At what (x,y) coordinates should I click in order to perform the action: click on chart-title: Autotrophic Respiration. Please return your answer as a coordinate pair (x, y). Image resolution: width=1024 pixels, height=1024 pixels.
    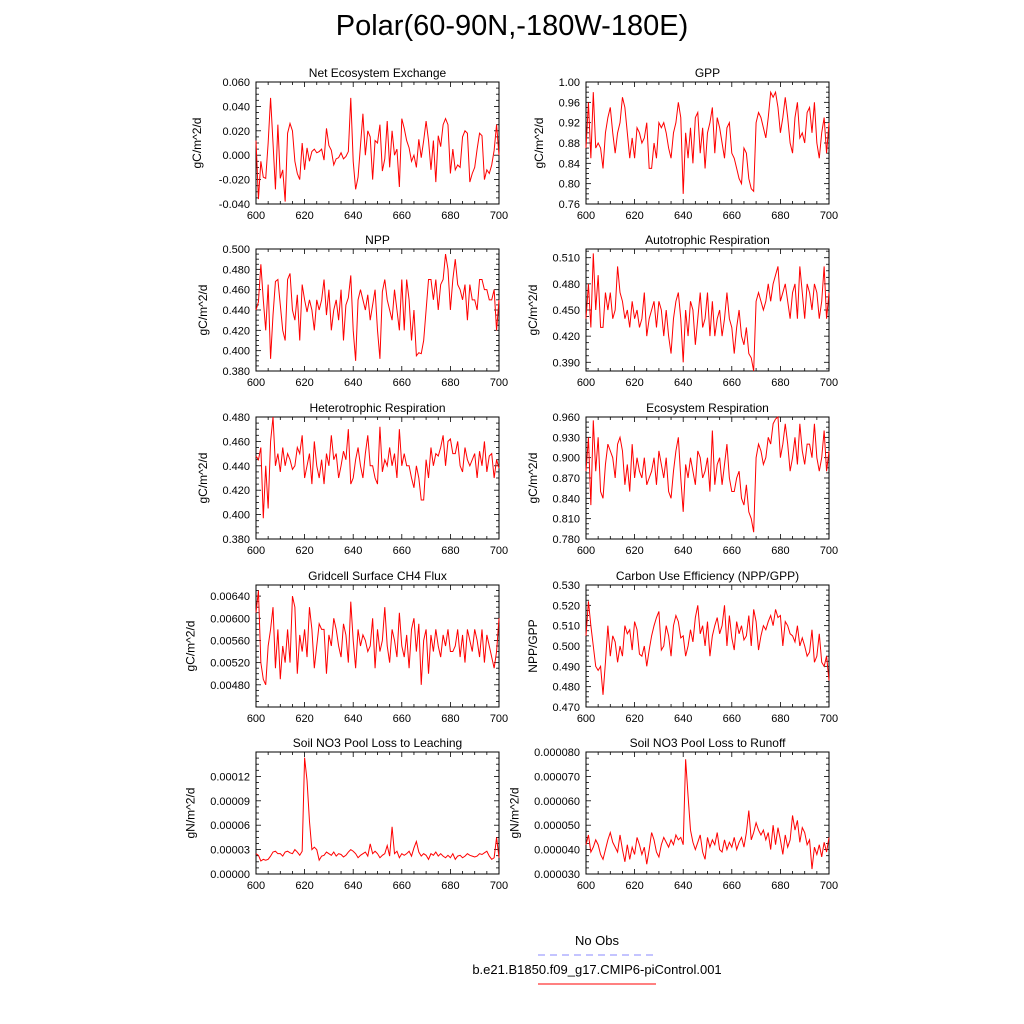
    Looking at the image, I should click on (707, 240).